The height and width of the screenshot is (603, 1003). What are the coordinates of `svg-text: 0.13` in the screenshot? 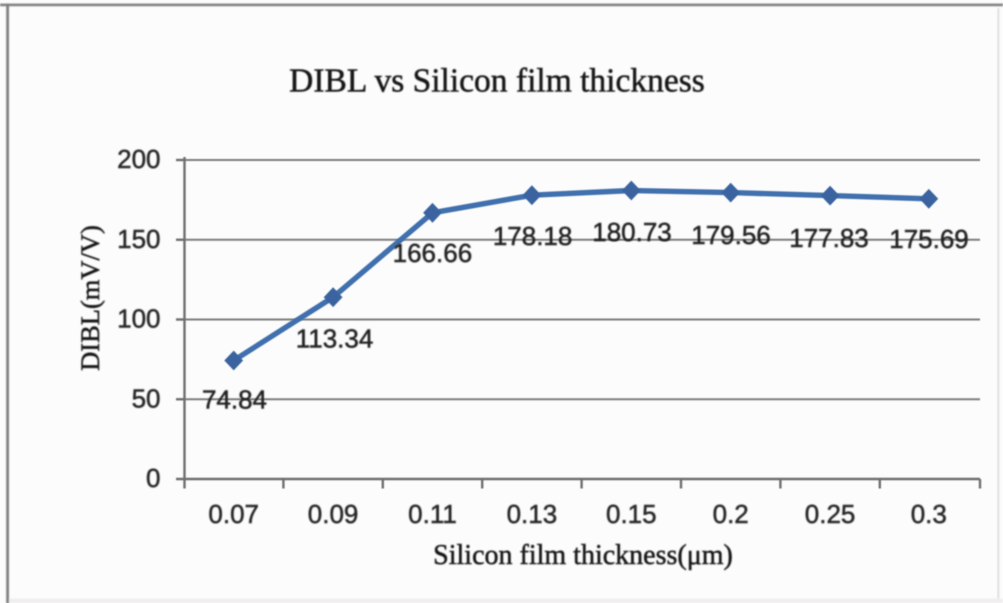 It's located at (532, 514).